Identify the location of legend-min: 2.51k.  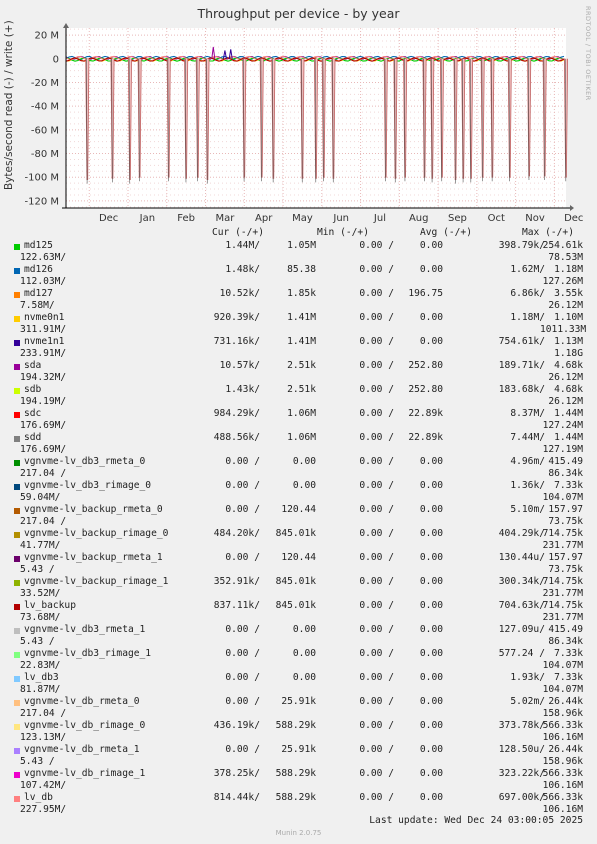
(301, 365).